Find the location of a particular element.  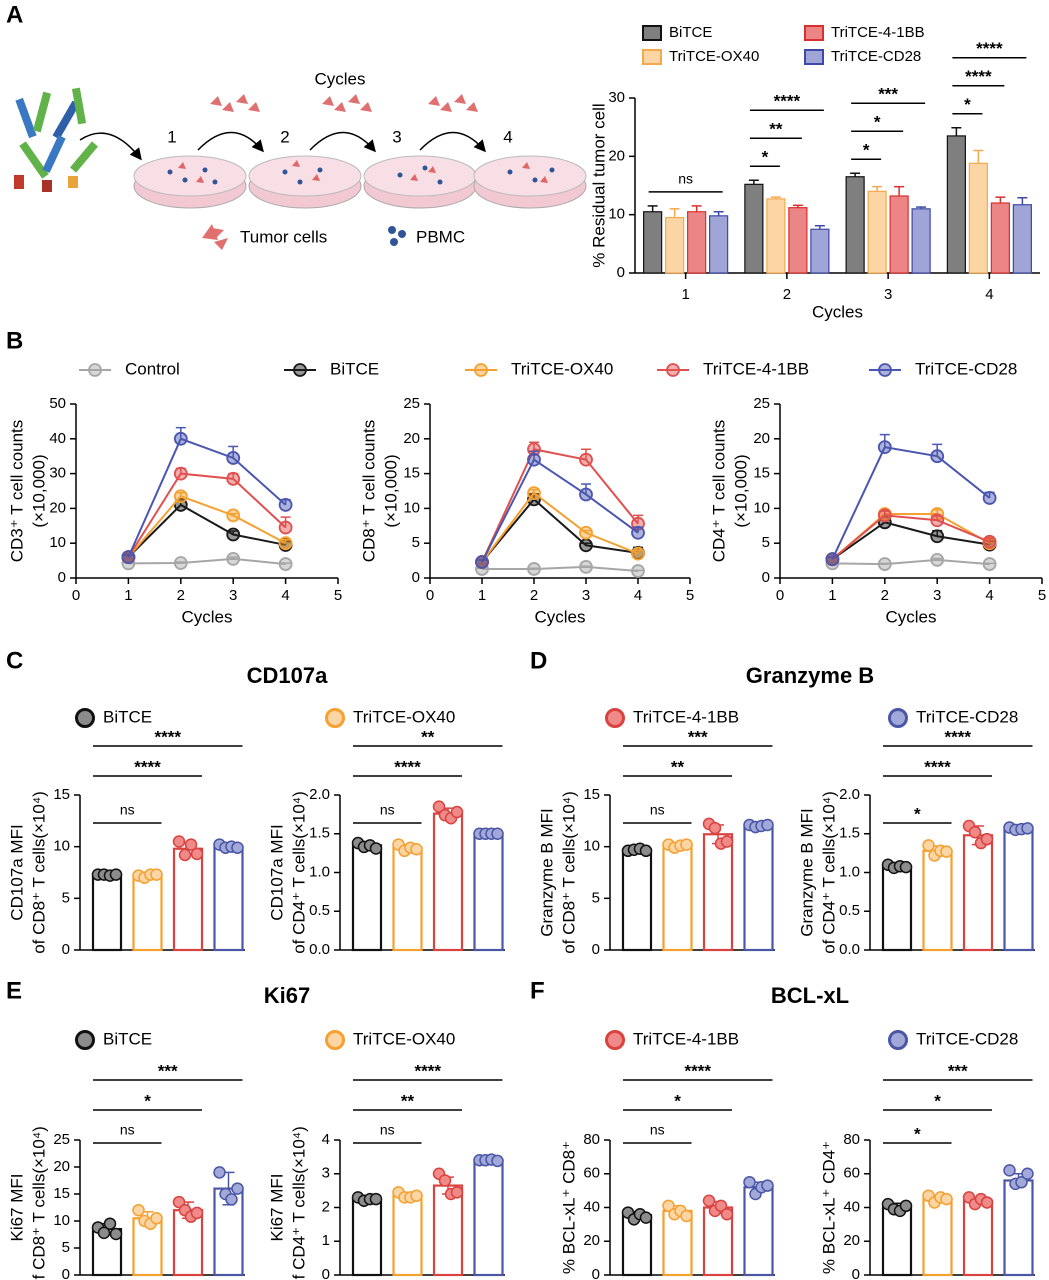

y-axis-label: % BCL-xL⁺ CD8⁺ is located at coordinates (568, 1207).